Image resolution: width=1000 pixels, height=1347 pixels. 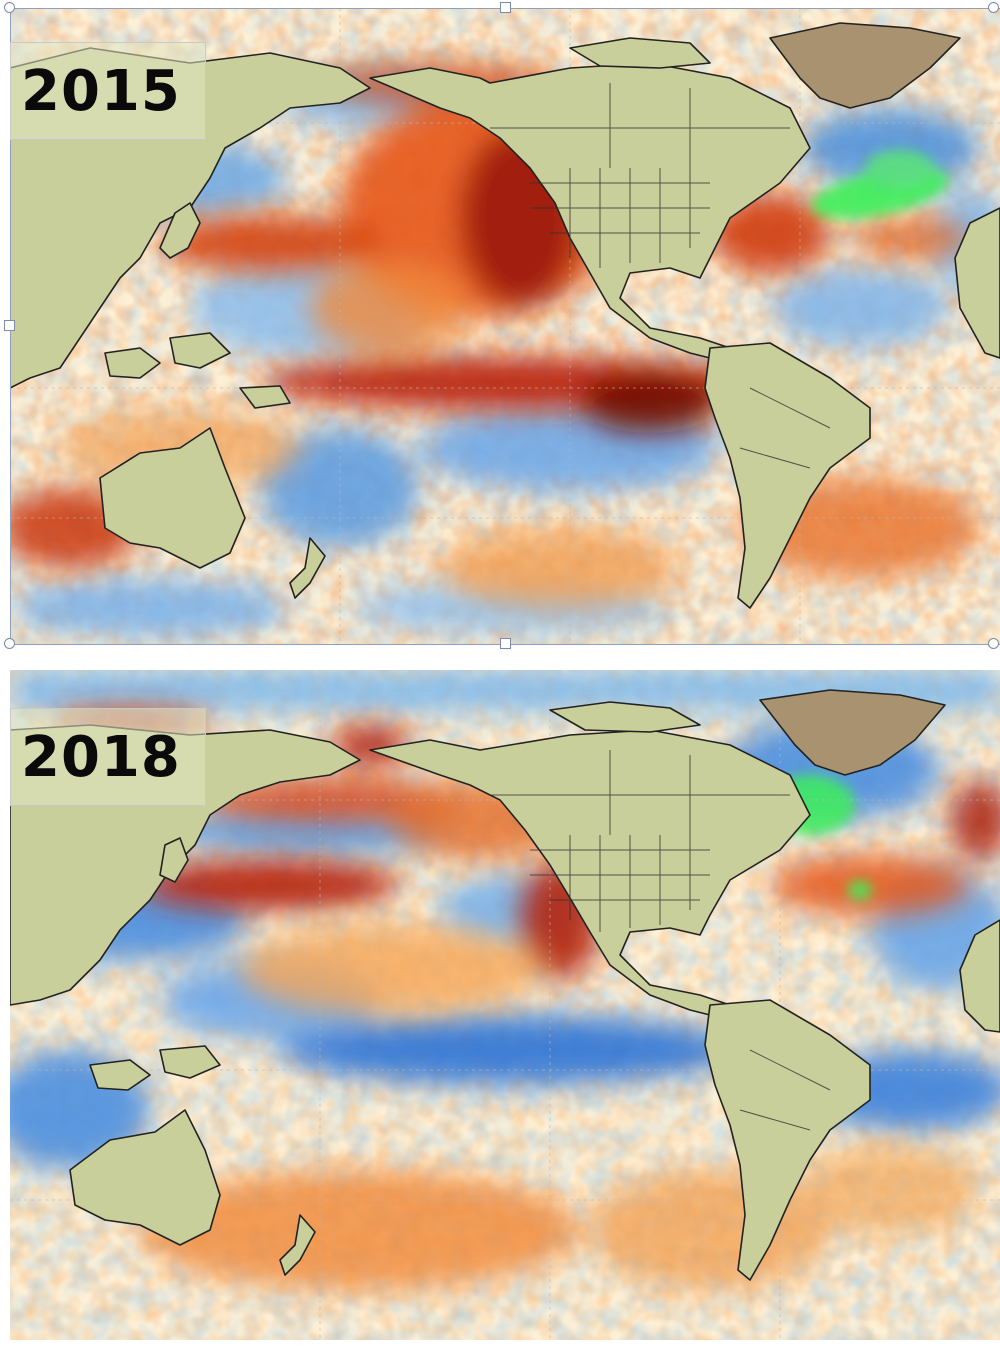 I want to click on year-label-box-2018: 2018, so click(x=108, y=757).